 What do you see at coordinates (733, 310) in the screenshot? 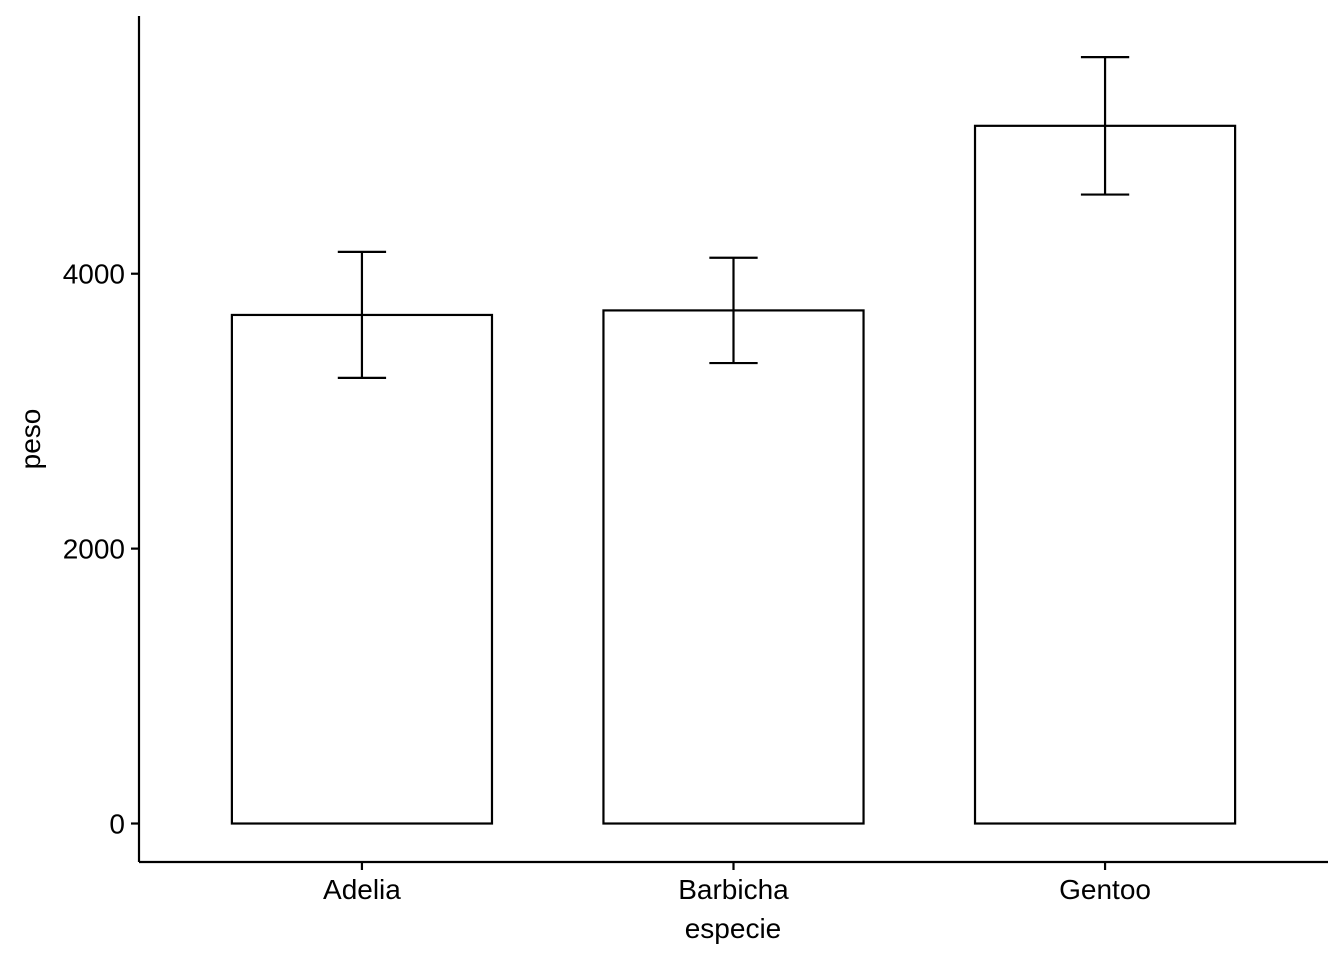
I see `error-bar-barbicha` at bounding box center [733, 310].